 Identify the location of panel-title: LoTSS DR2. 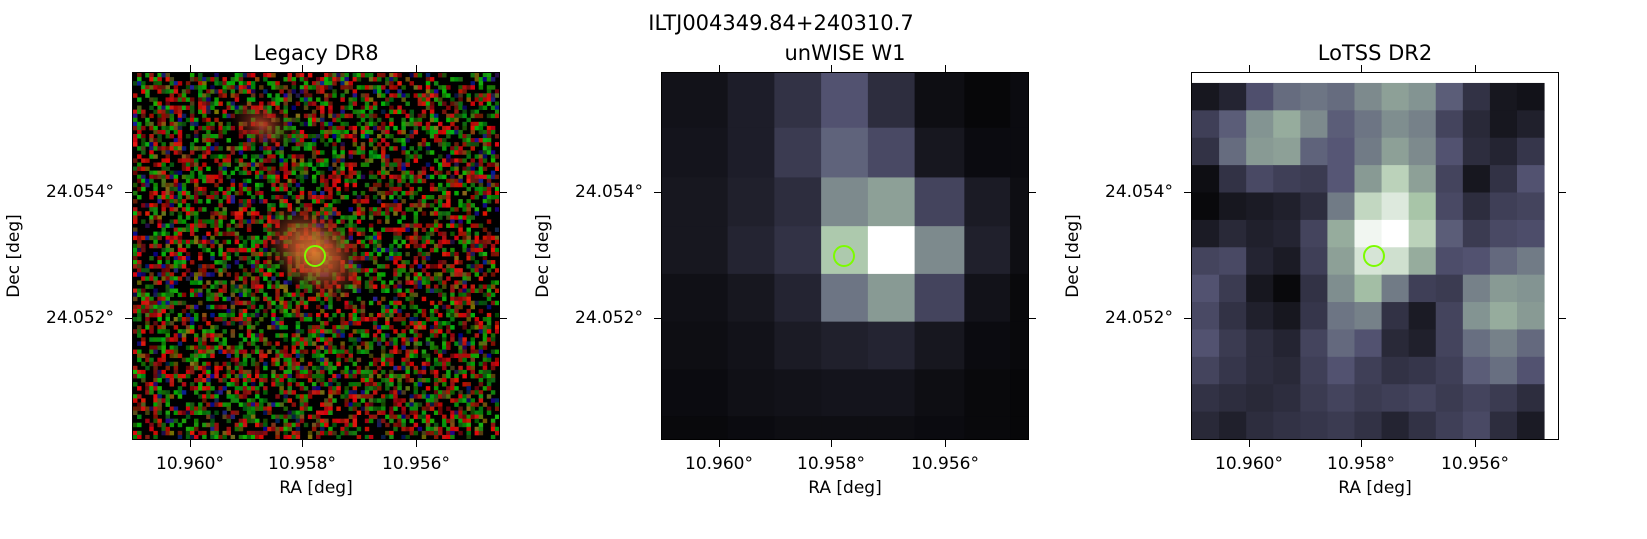
(1375, 53).